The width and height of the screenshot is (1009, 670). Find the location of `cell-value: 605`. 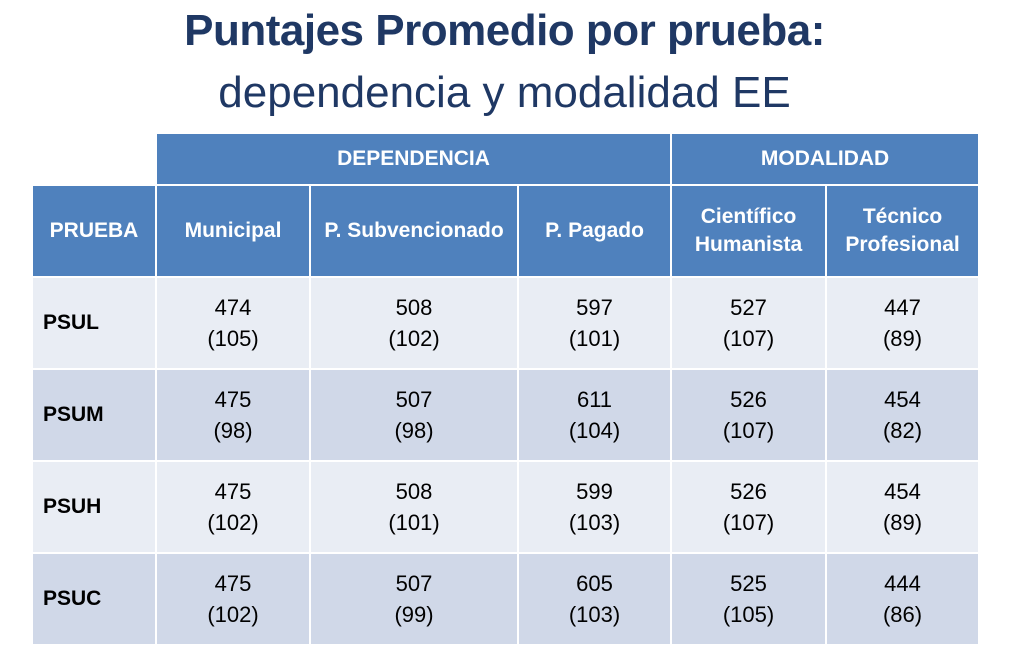

cell-value: 605 is located at coordinates (594, 583).